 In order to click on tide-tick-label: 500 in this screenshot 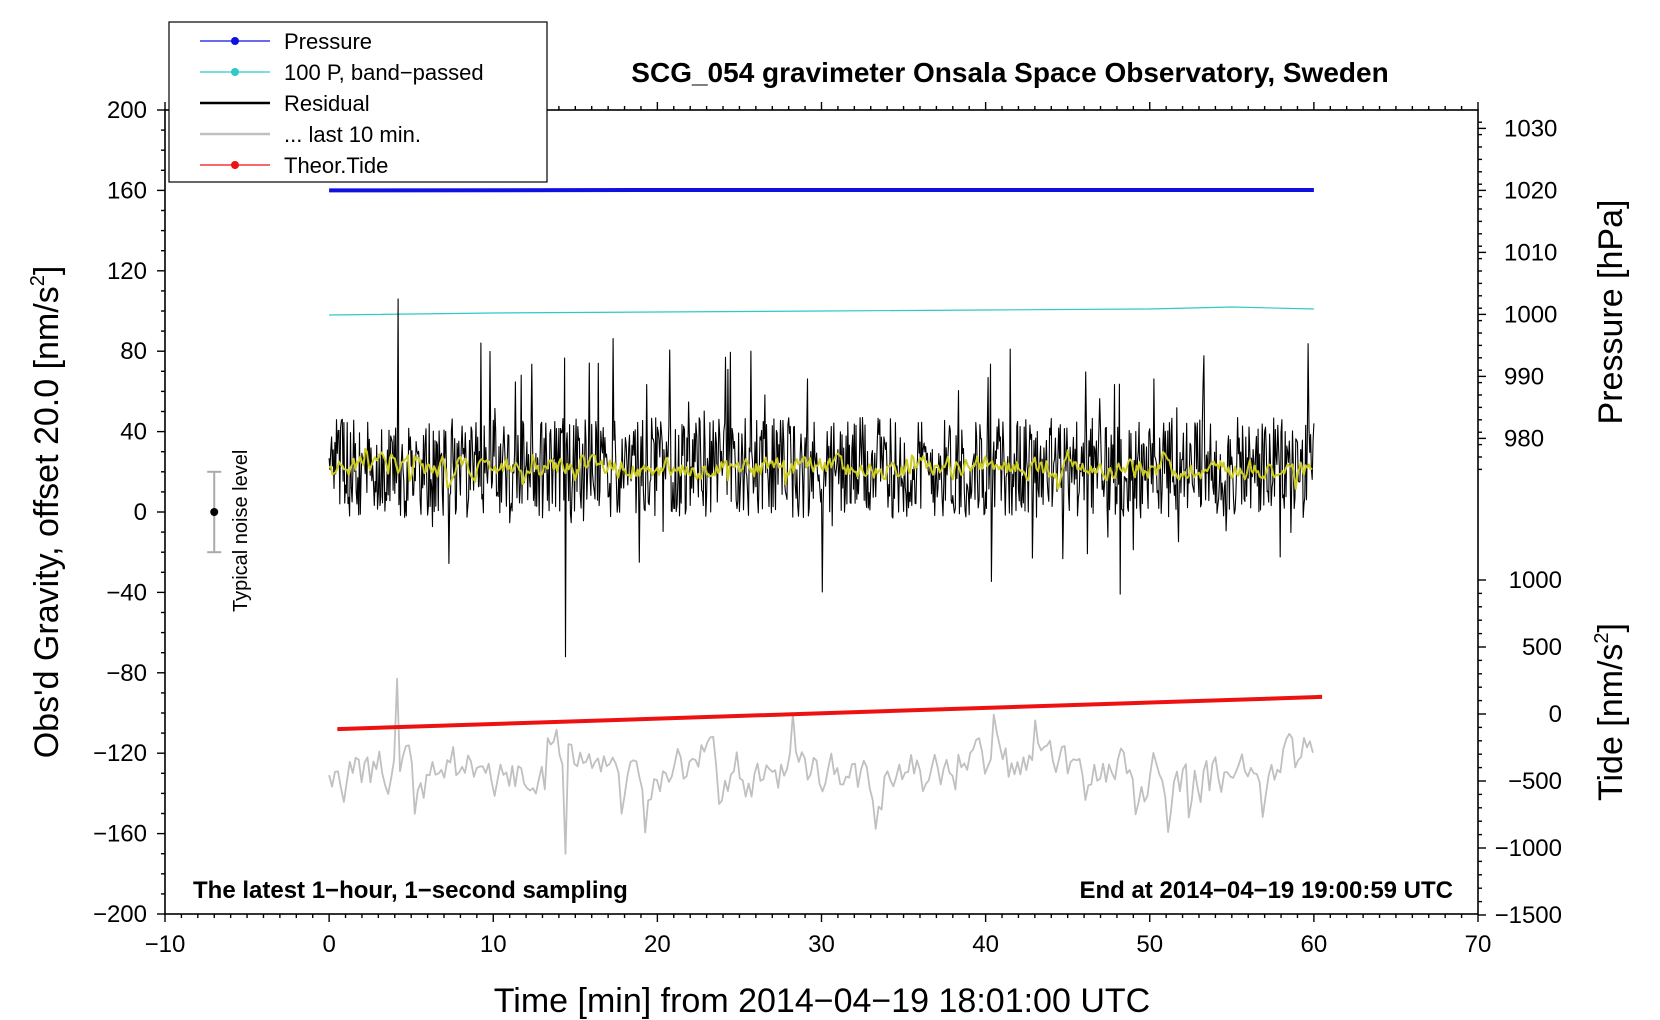, I will do `click(1542, 647)`.